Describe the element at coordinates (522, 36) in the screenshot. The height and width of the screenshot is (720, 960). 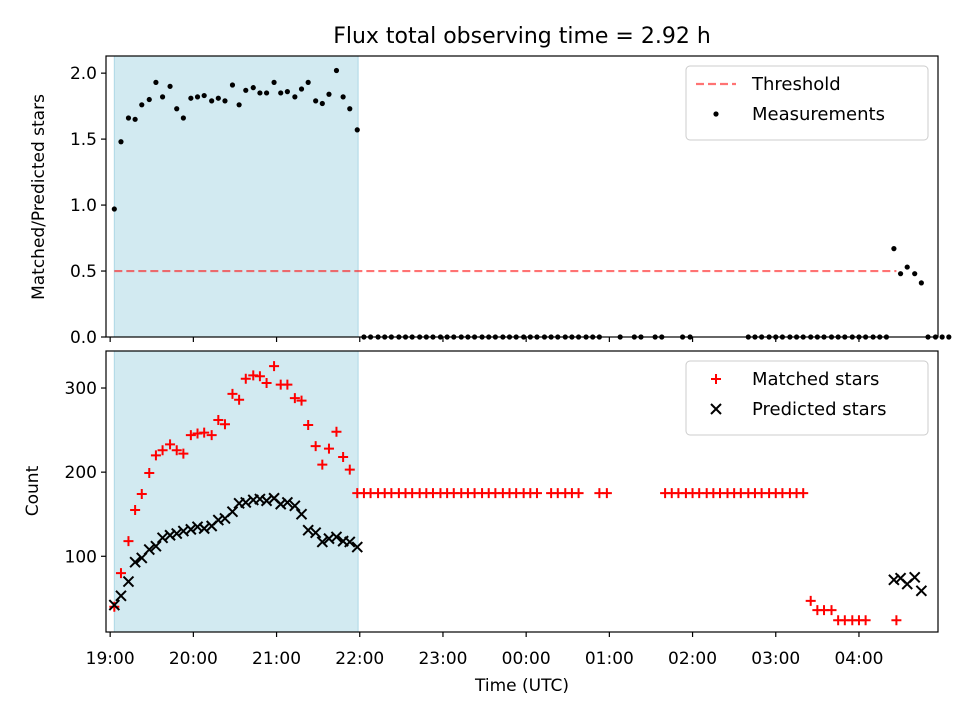
I see `chart-title: Flux total observing time = 2.92 h` at that location.